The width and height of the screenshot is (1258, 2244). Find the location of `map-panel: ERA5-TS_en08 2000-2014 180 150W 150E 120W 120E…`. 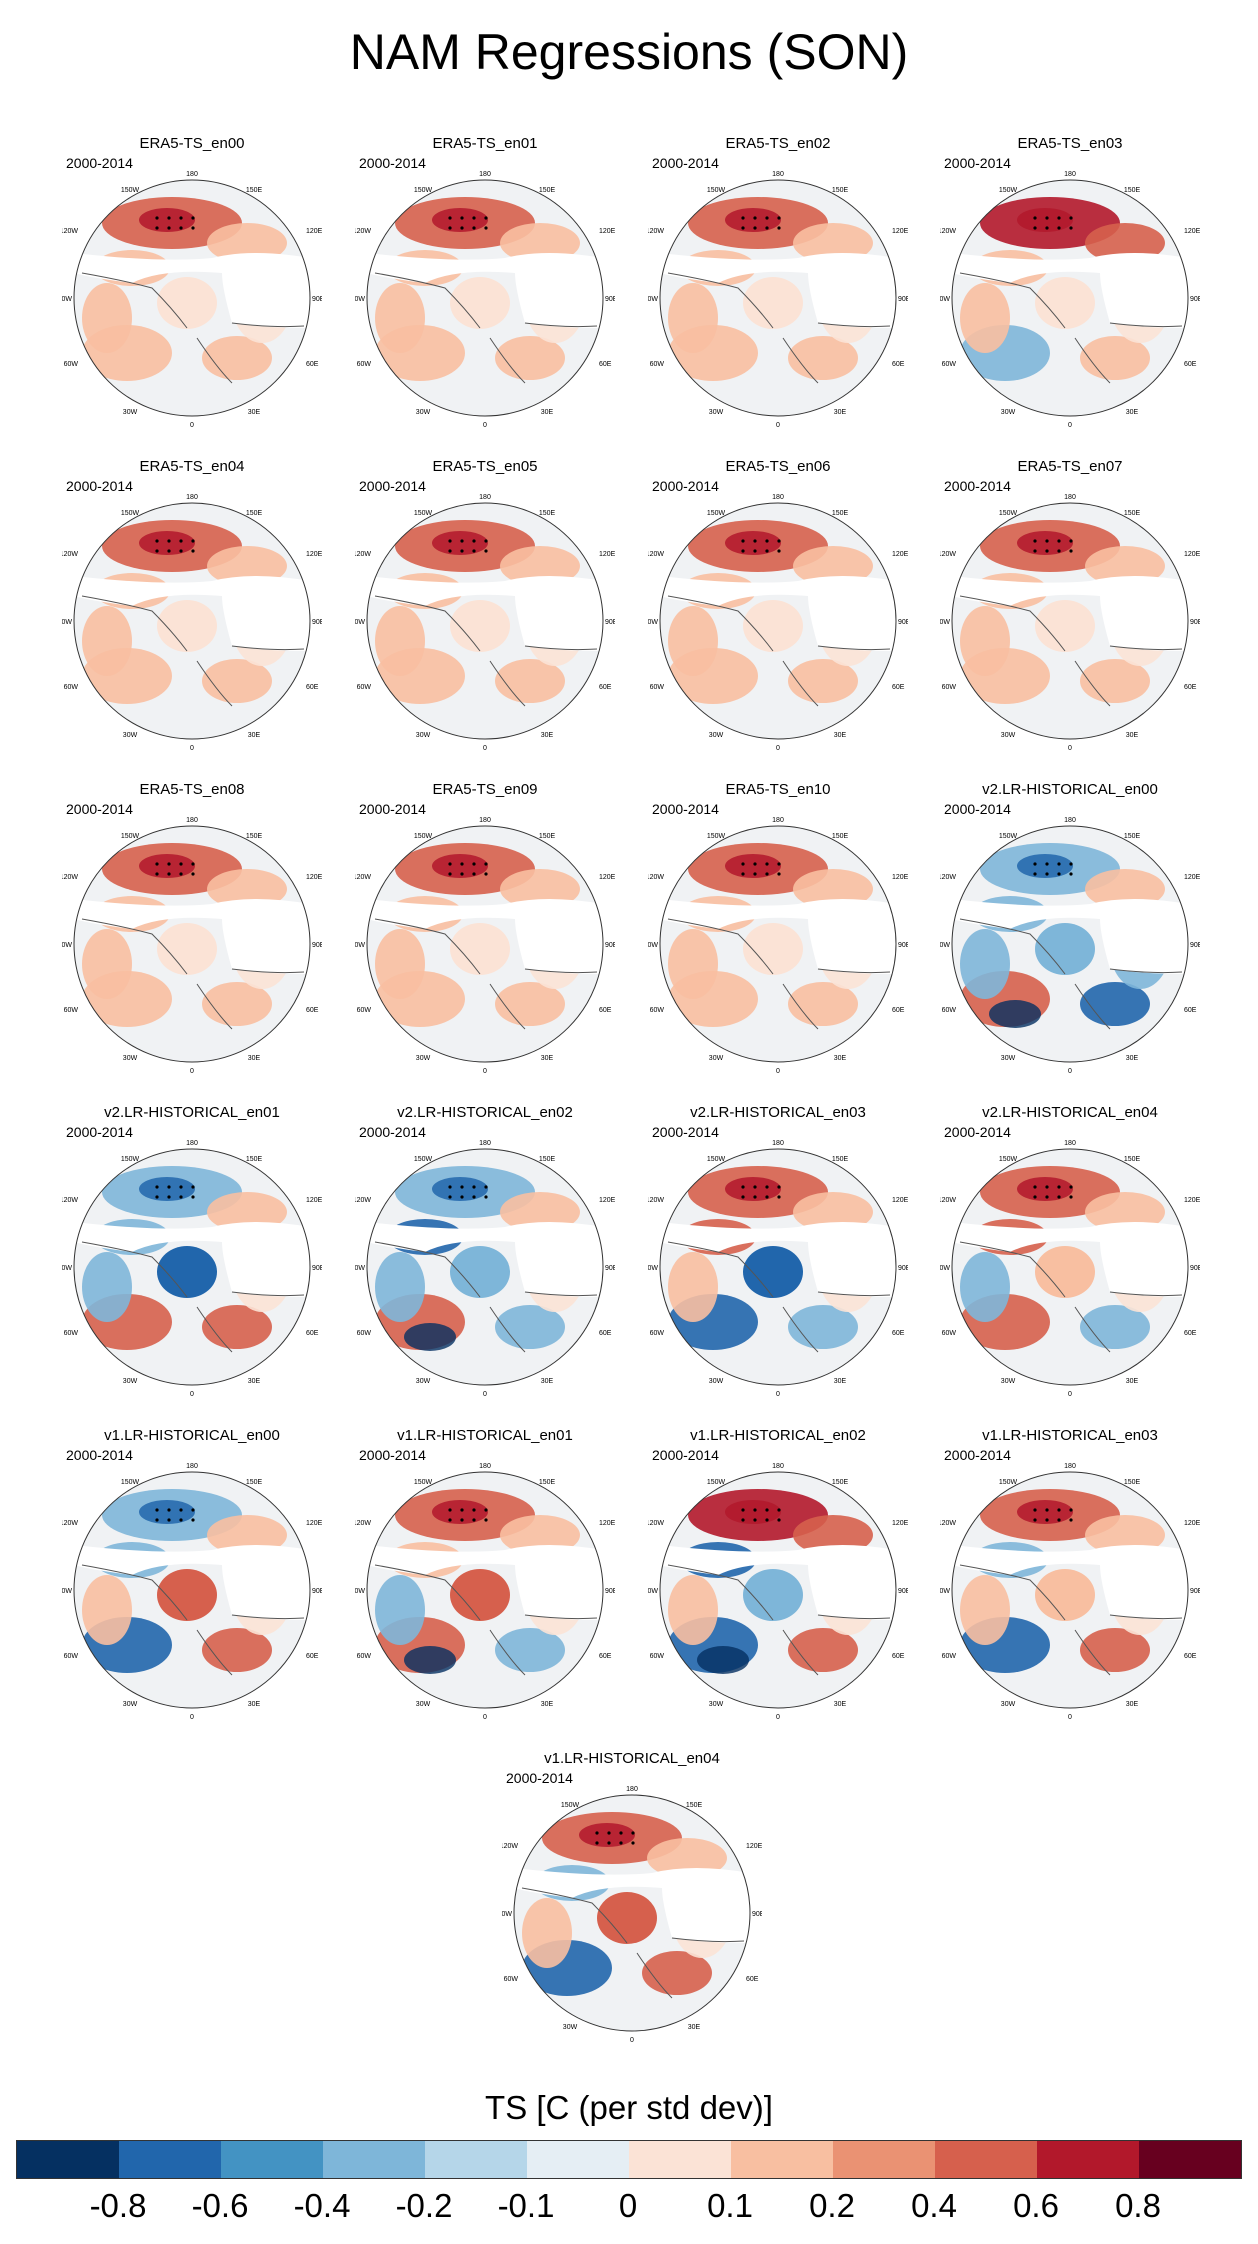

map-panel: ERA5-TS_en08 2000-2014 180 150W 150E 120W 120E… is located at coordinates (192, 931).